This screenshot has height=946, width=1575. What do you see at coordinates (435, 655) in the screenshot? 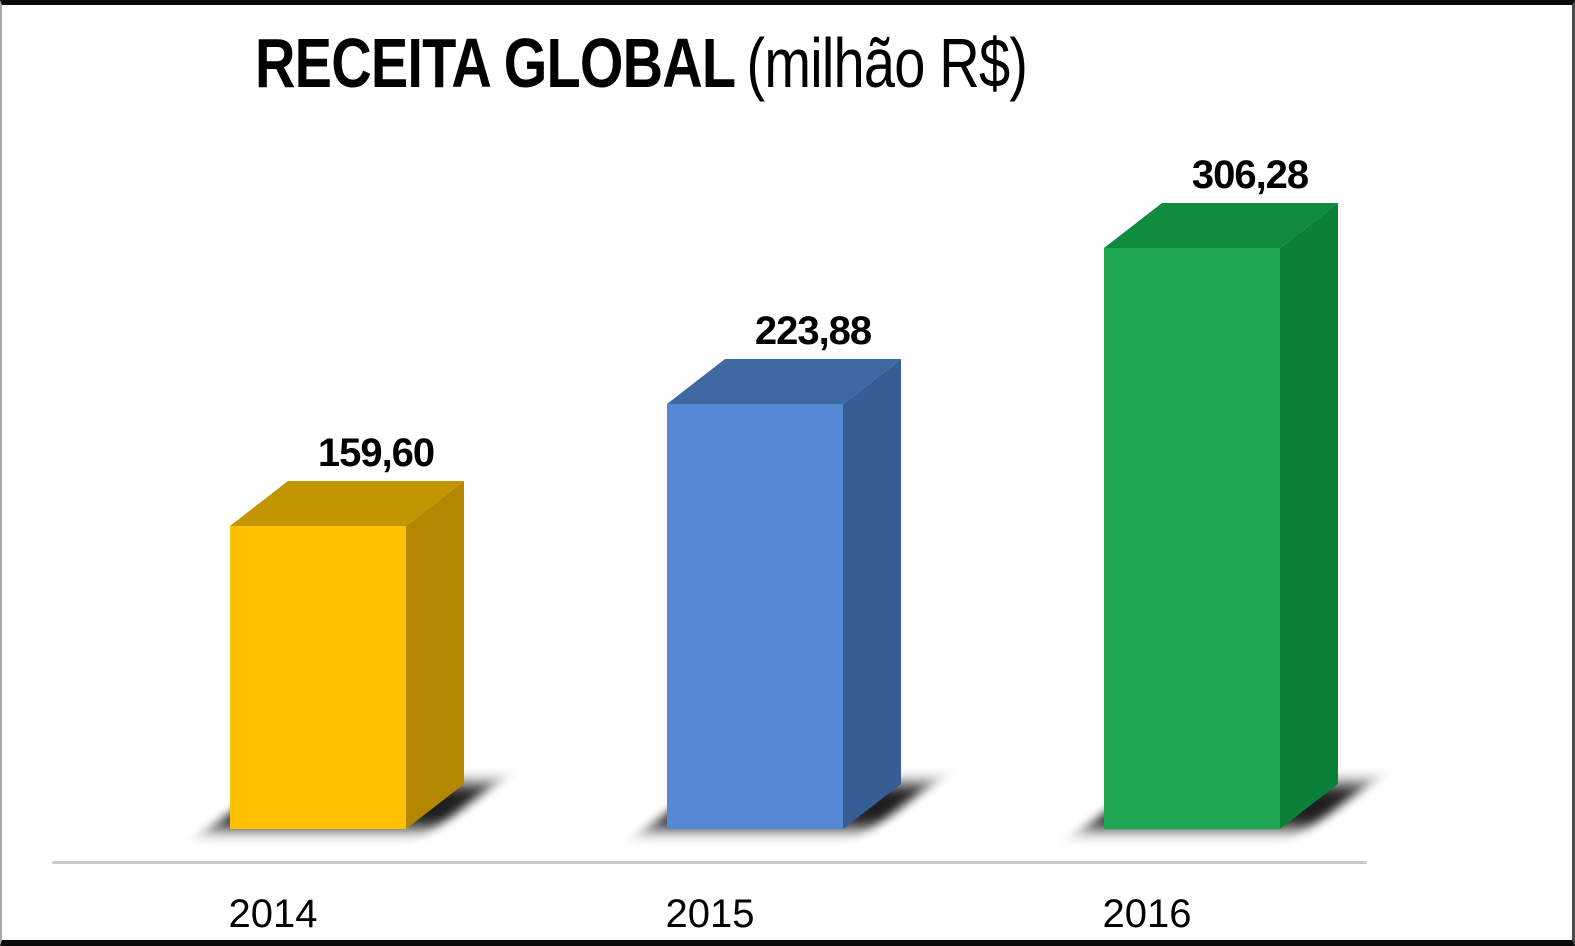
I see `bar-side-face-gold` at bounding box center [435, 655].